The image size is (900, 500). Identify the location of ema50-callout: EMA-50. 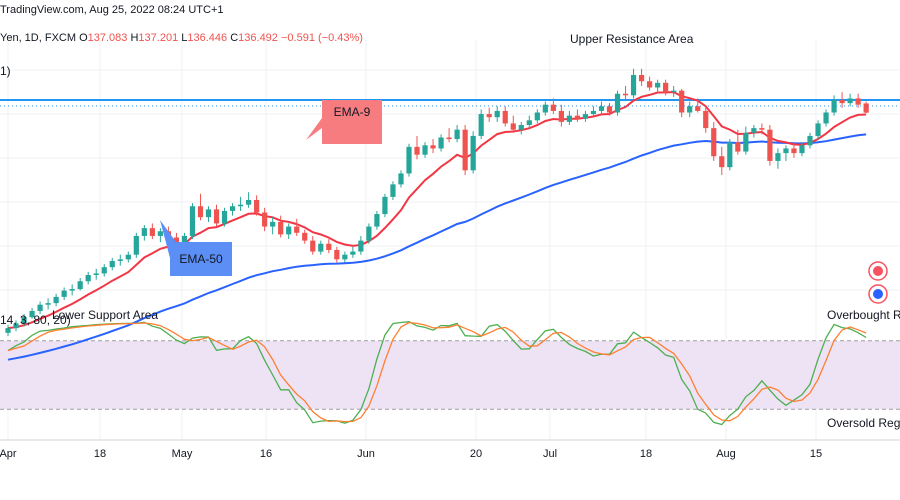
(201, 259).